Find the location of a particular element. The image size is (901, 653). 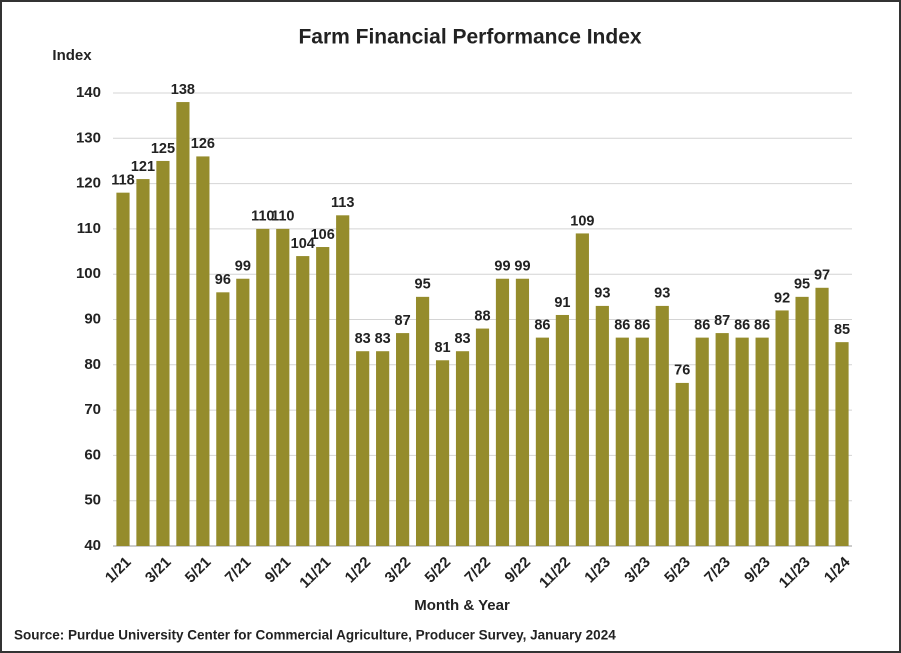

chart-title: Farm Financial Performance Index is located at coordinates (469, 37).